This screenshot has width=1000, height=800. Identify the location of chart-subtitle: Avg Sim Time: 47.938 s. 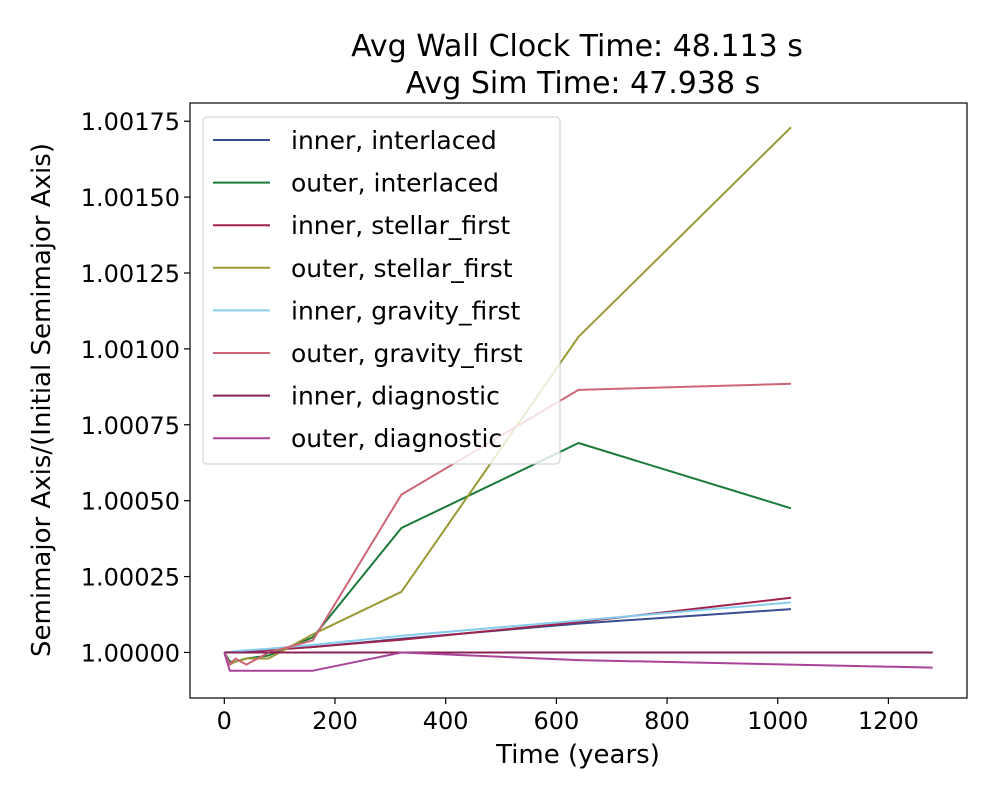
(583, 83).